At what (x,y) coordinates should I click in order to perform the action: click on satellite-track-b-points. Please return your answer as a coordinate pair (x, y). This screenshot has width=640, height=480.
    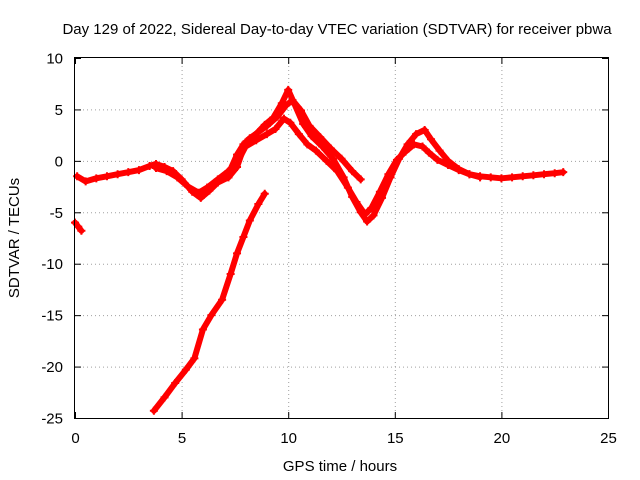
    Looking at the image, I should click on (318, 166).